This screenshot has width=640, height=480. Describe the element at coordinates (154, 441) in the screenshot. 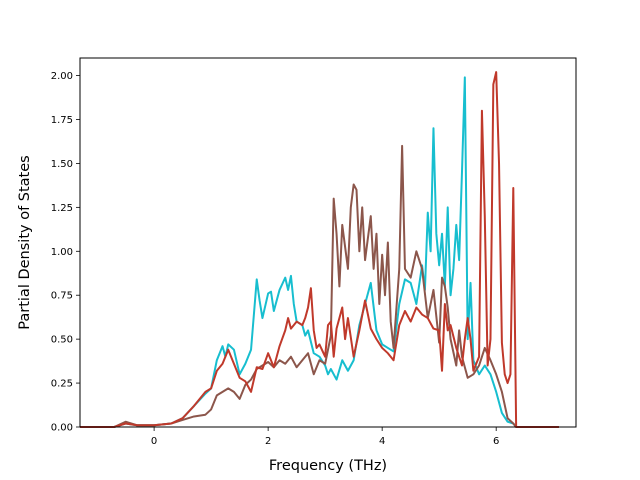

I see `x-tick-label: 0` at that location.